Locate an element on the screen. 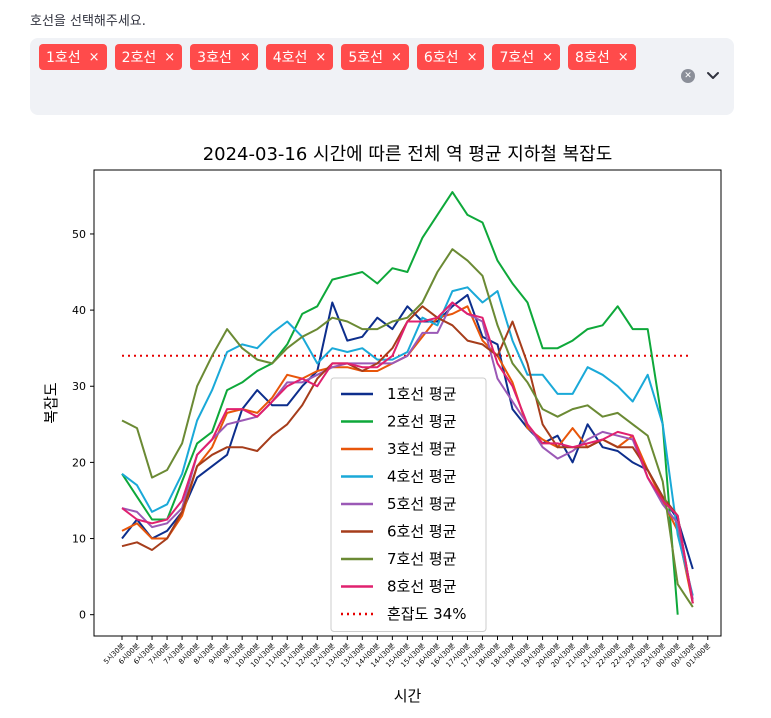  legend-label: 2호선 평균 is located at coordinates (422, 422).